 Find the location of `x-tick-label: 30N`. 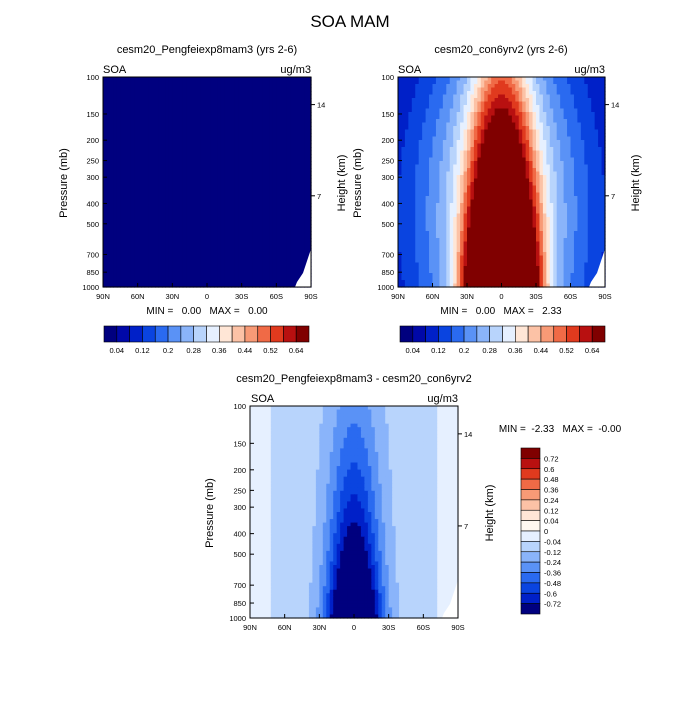

x-tick-label: 30N is located at coordinates (172, 296).